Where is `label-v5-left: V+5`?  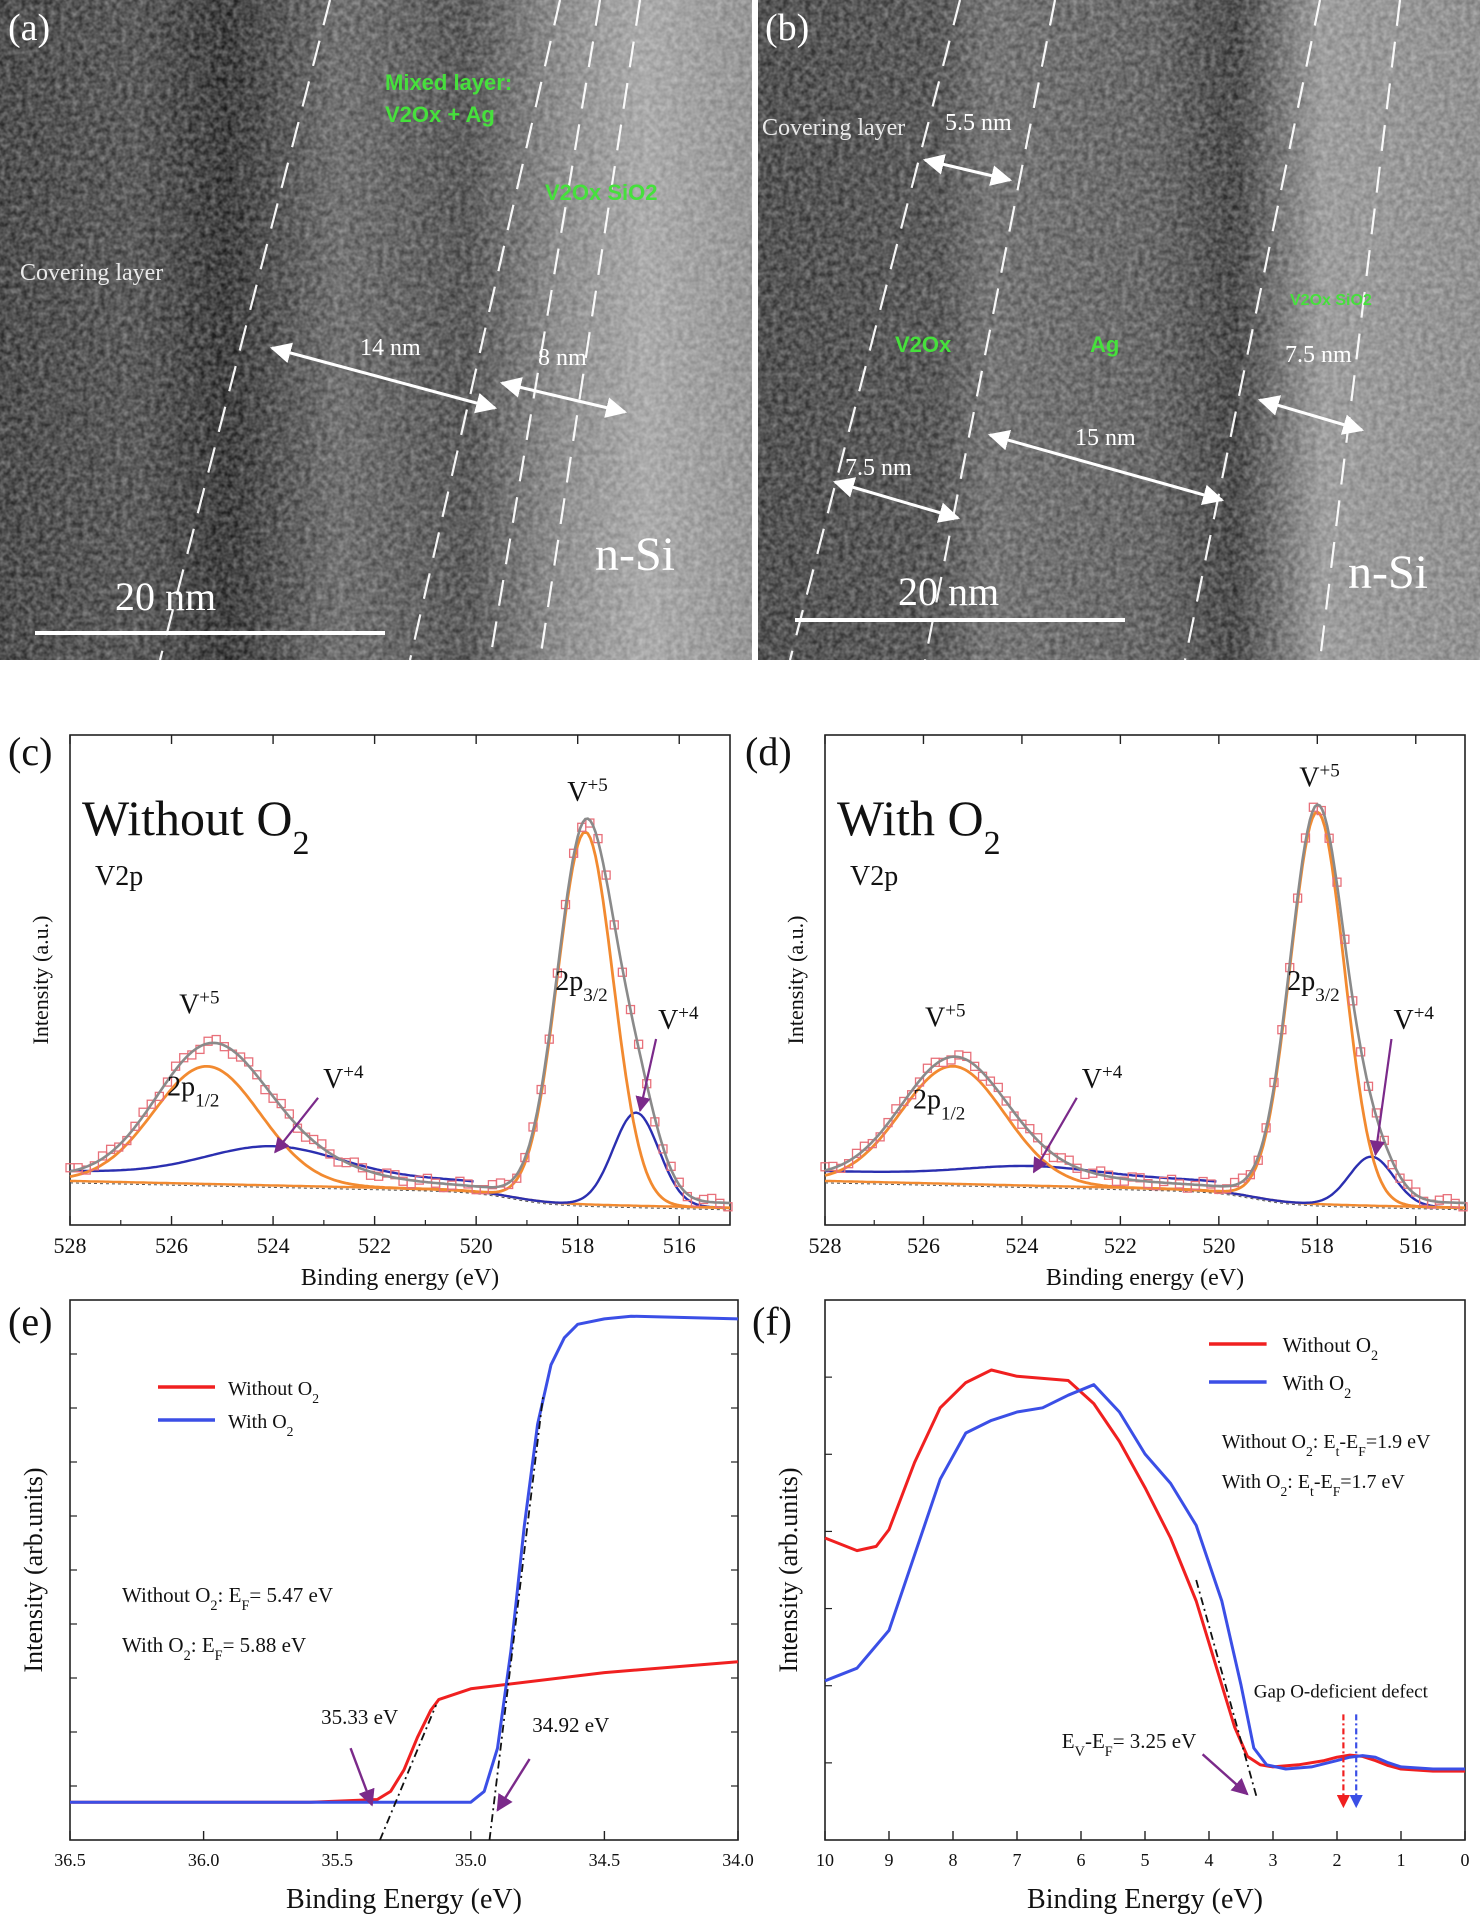
label-v5-left: V+5 is located at coordinates (199, 1004).